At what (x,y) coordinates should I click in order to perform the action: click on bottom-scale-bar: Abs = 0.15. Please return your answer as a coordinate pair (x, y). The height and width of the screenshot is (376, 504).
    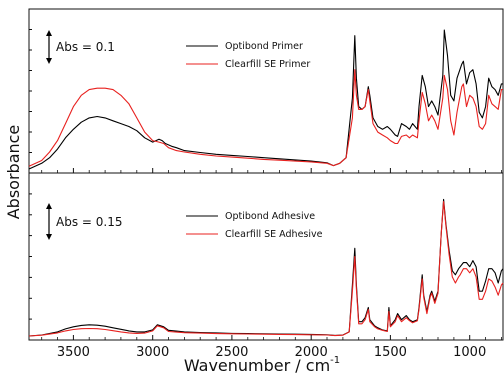
    Looking at the image, I should click on (84, 221).